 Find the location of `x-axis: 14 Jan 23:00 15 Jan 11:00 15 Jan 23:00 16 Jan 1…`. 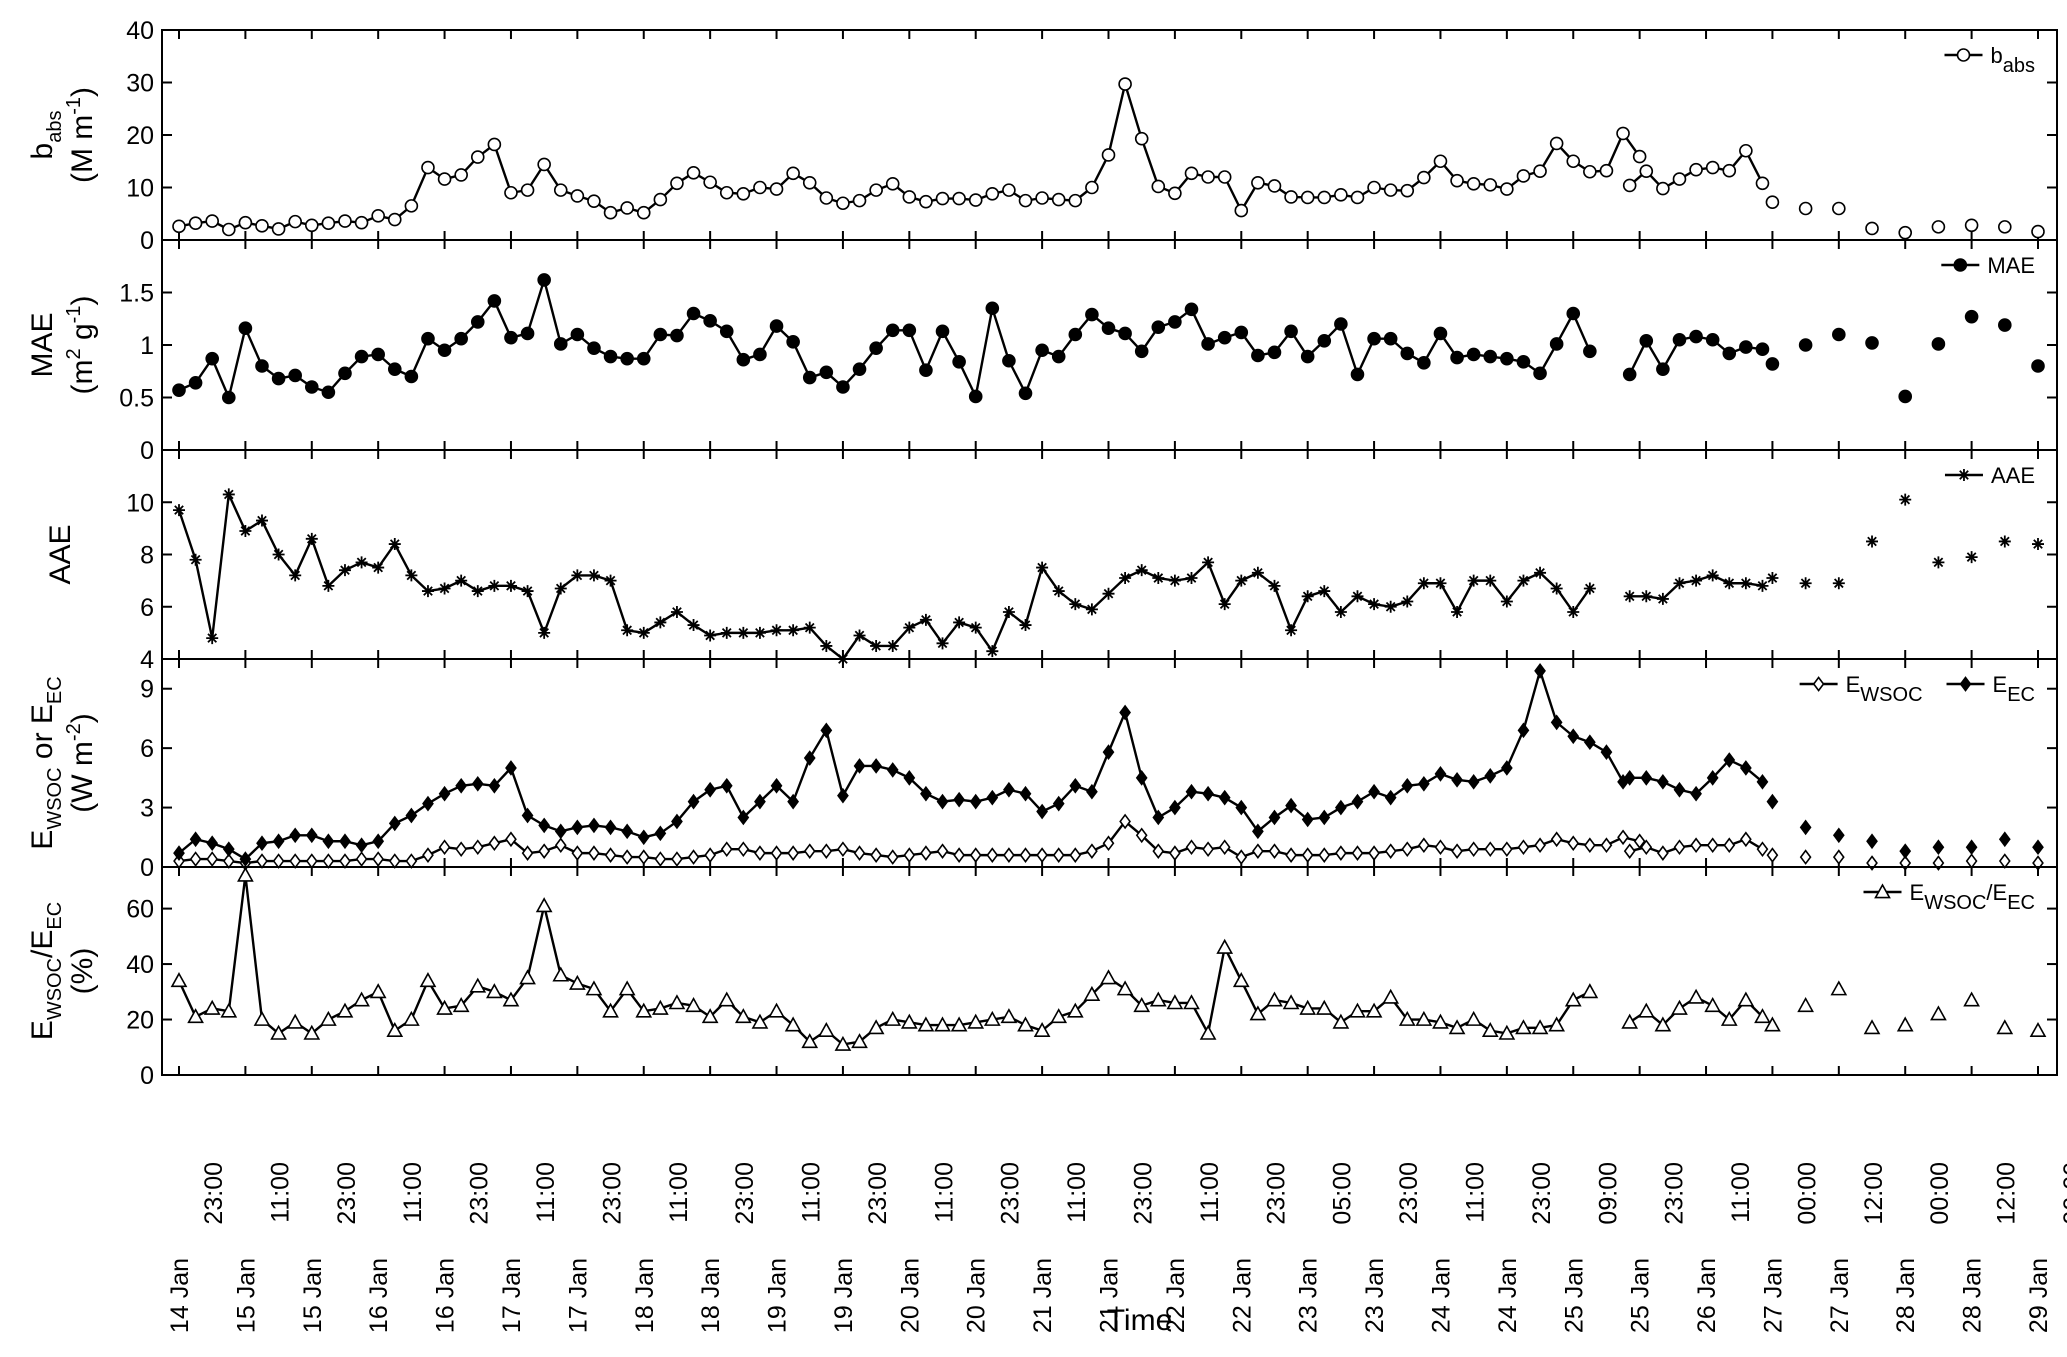

x-axis: 14 Jan 23:00 15 Jan 11:00 15 Jan 23:00 16 Jan 1… is located at coordinates (1116, 1249).